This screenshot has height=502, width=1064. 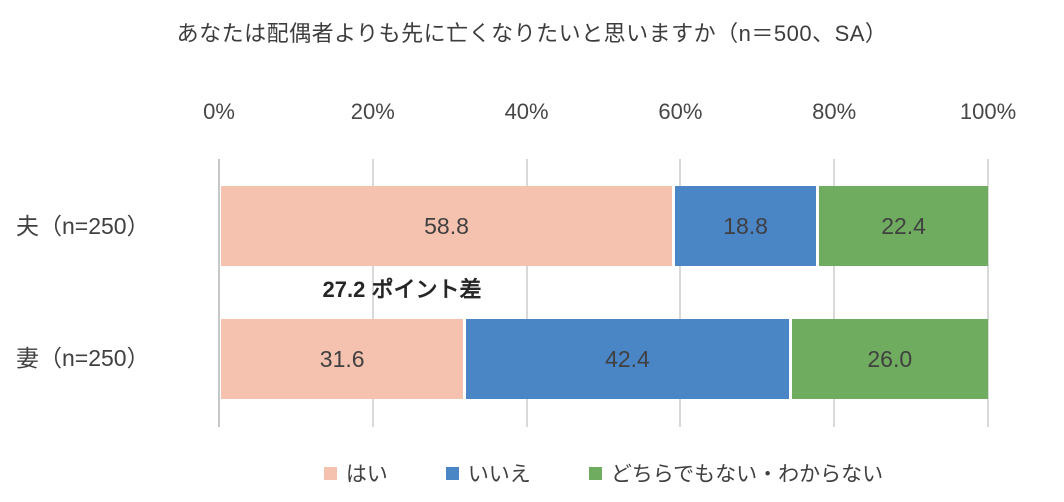 What do you see at coordinates (680, 111) in the screenshot?
I see `x-tick-60: 60%` at bounding box center [680, 111].